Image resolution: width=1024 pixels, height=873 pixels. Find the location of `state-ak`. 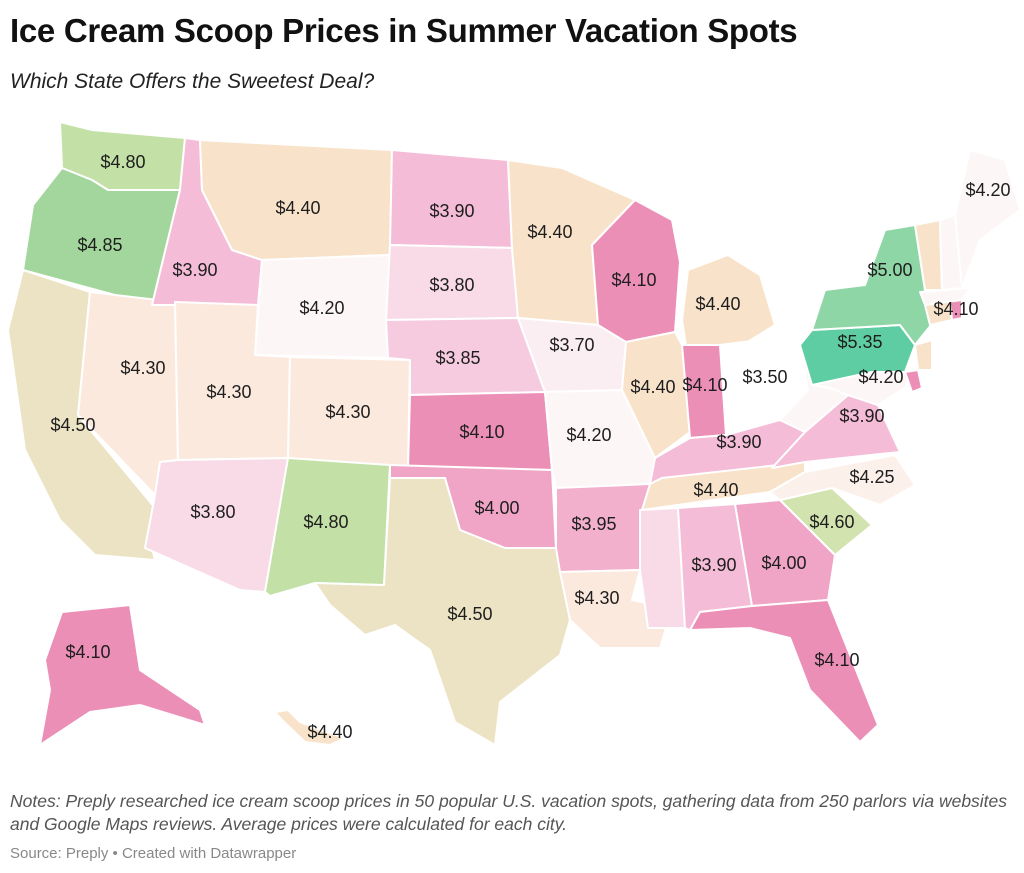

state-ak is located at coordinates (122, 675).